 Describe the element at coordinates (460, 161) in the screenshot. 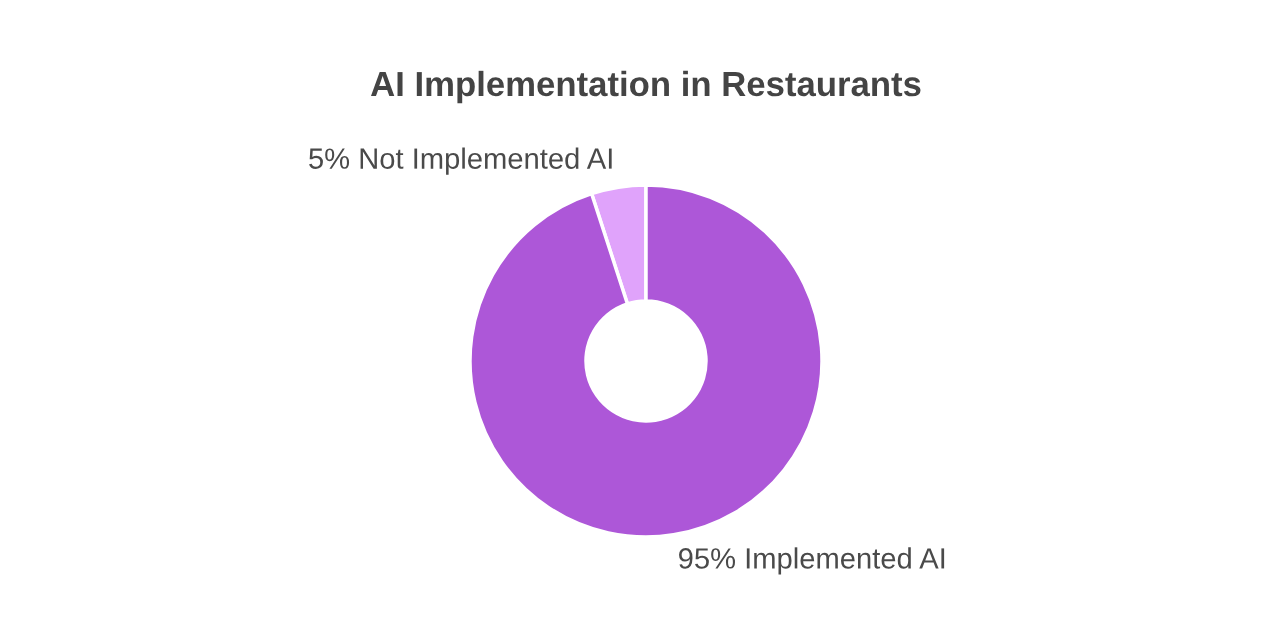

I see `slice-label: 5% Not Implemented AI` at that location.